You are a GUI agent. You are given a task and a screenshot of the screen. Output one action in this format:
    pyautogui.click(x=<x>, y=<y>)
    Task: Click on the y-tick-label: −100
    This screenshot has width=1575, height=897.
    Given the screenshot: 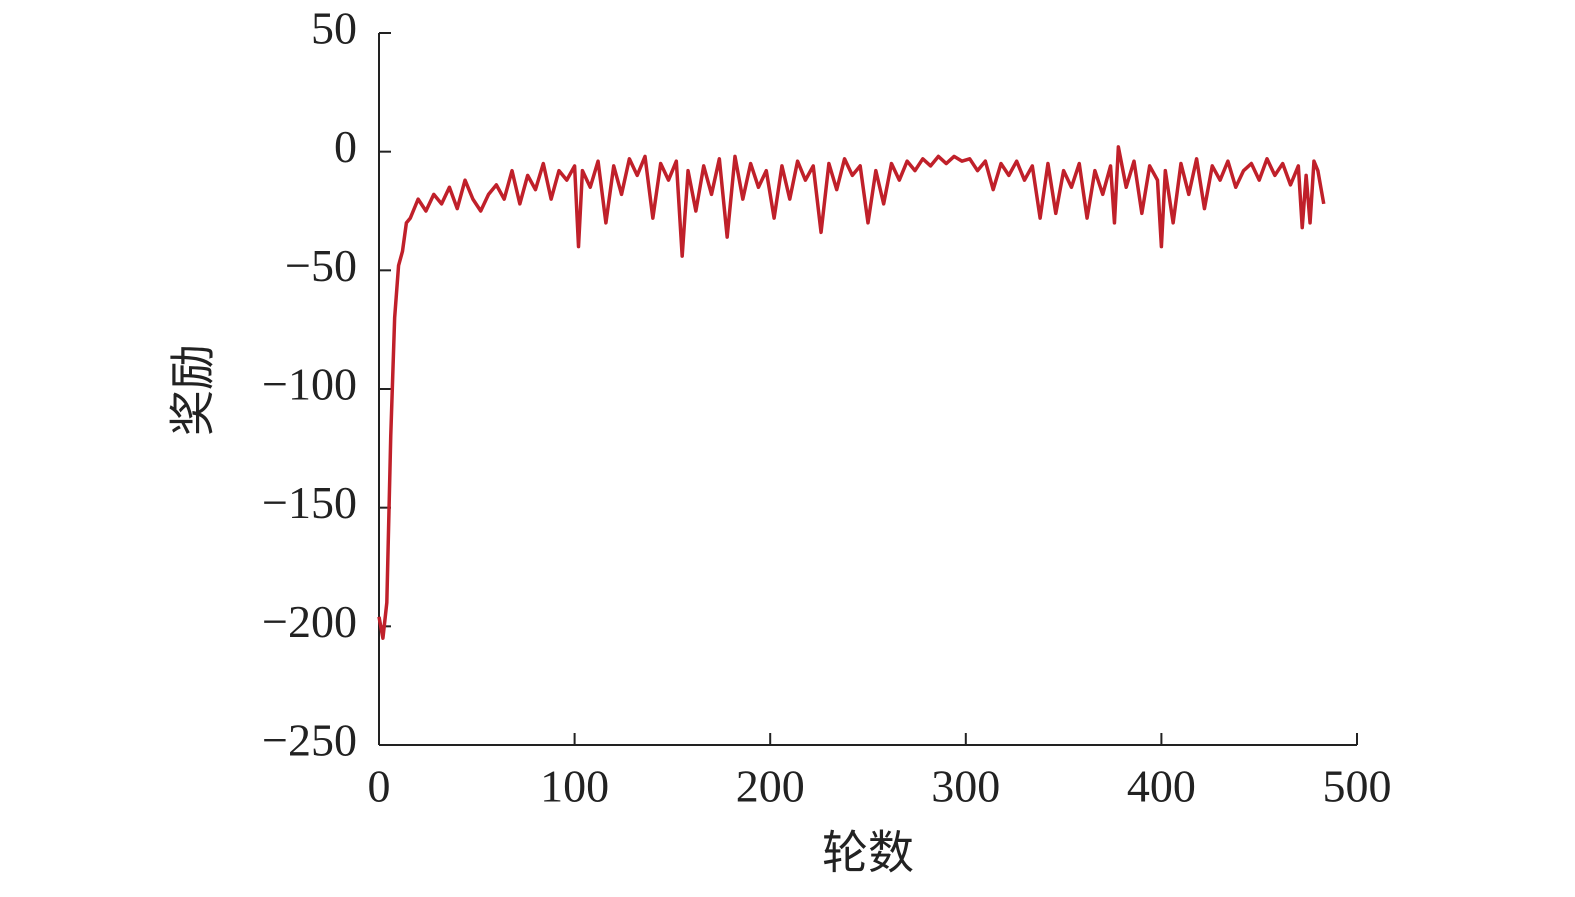 What is the action you would take?
    pyautogui.click(x=309, y=384)
    